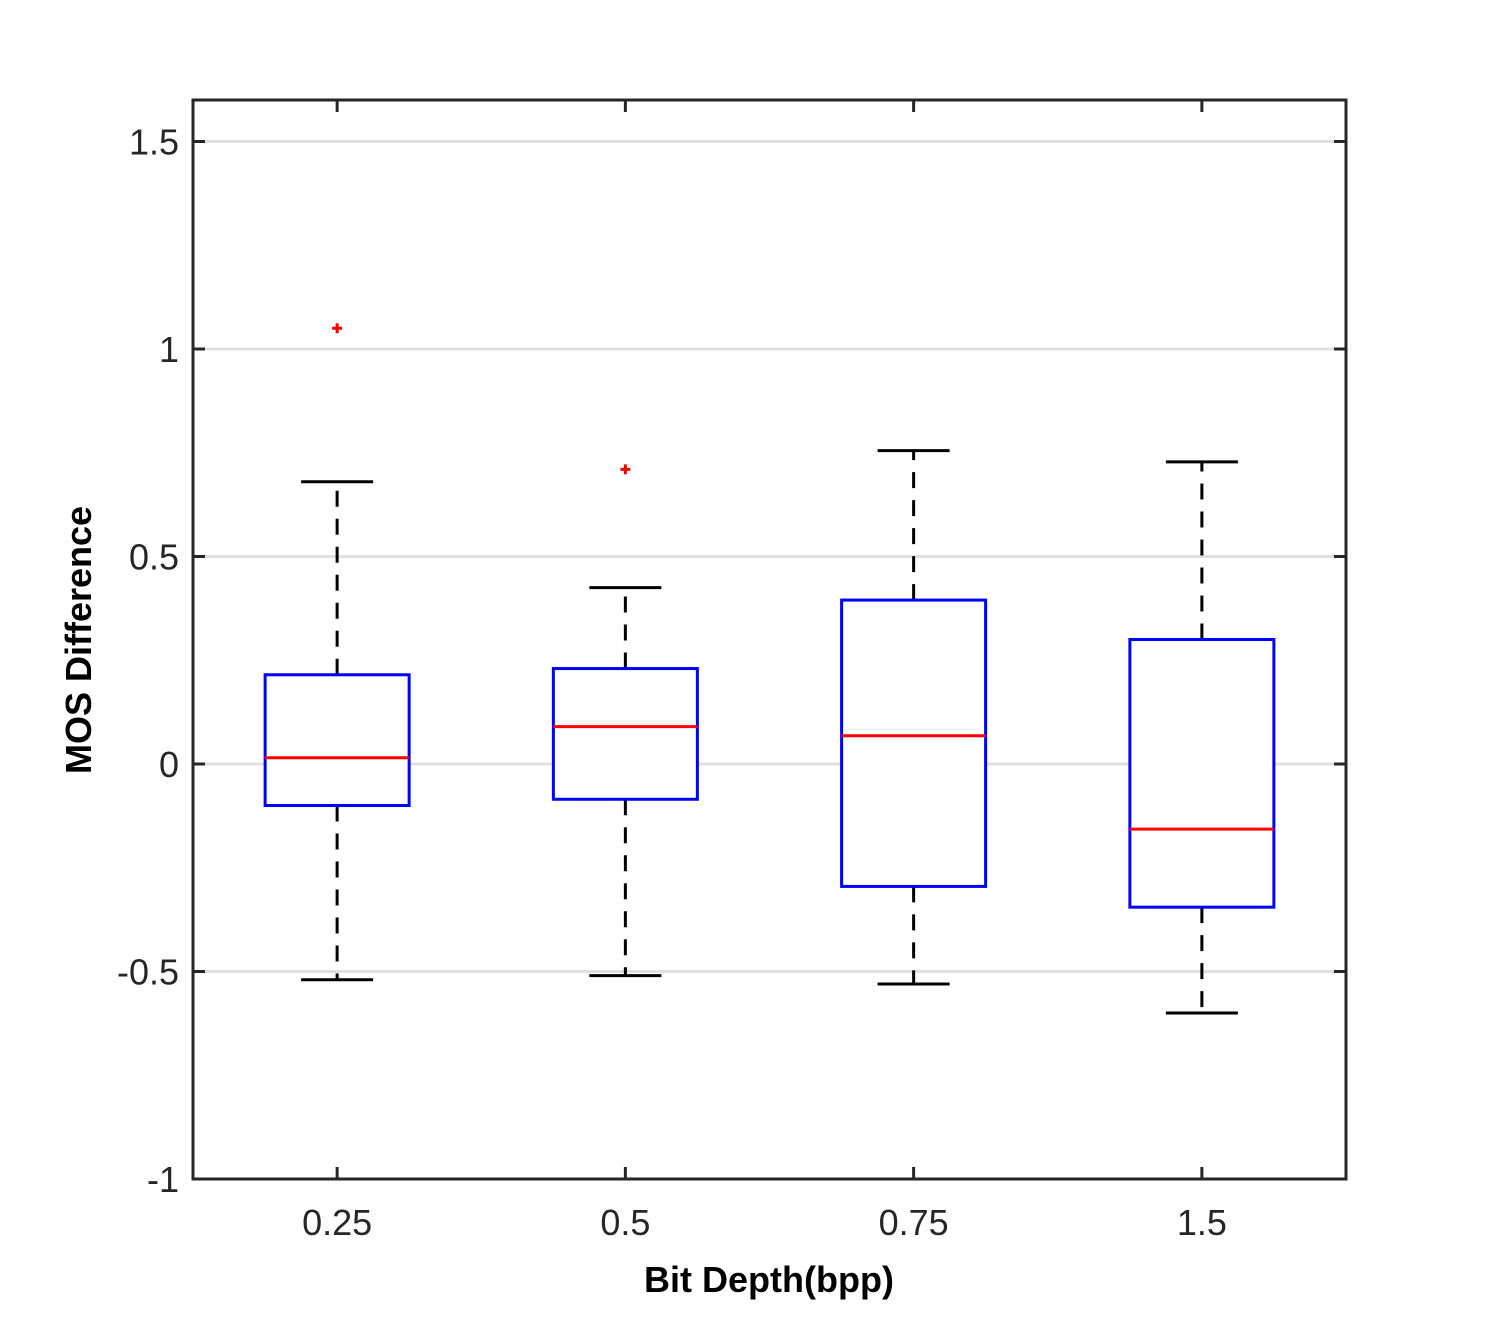 This screenshot has width=1486, height=1325. Describe the element at coordinates (148, 972) in the screenshot. I see `y-tick-label: -0.5` at that location.